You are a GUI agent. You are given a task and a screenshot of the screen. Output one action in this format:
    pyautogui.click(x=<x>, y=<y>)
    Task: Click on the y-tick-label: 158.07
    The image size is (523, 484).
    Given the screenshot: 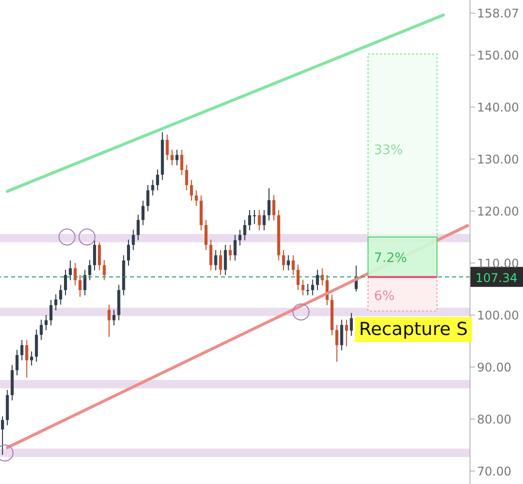 What is the action you would take?
    pyautogui.click(x=498, y=13)
    